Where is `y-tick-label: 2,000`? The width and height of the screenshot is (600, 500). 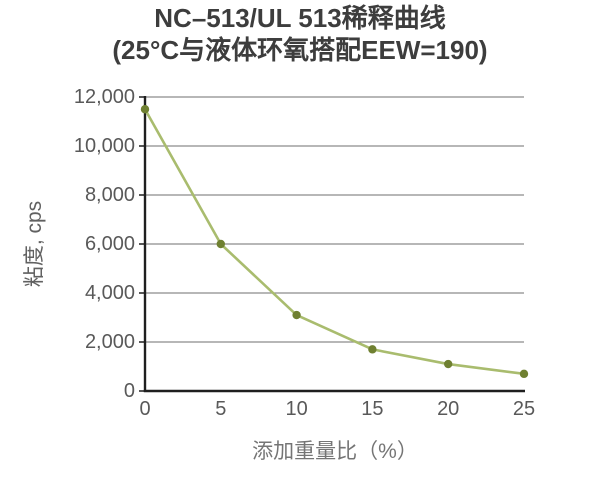
y-tick-label: 2,000 is located at coordinates (109, 342).